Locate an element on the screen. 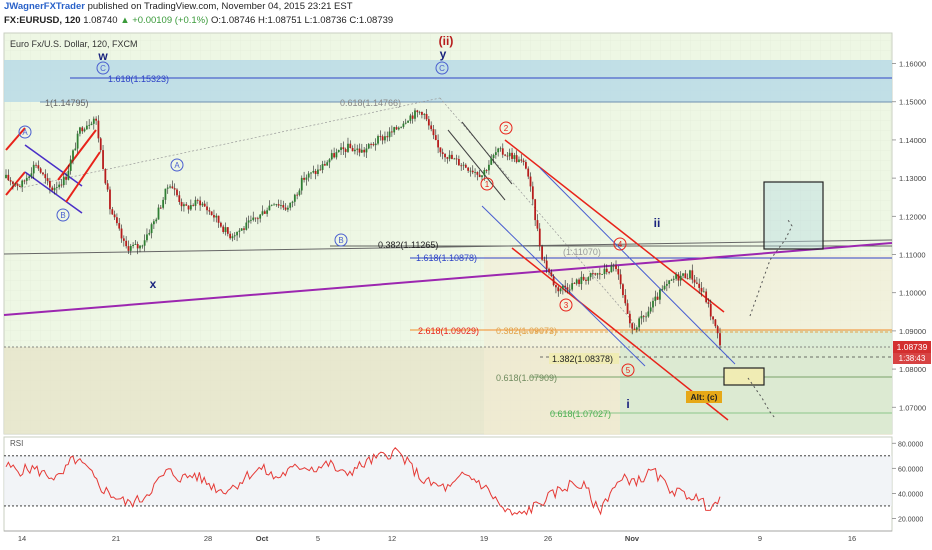 The image size is (932, 550). price-axis-label: 1.08000 is located at coordinates (912, 369).